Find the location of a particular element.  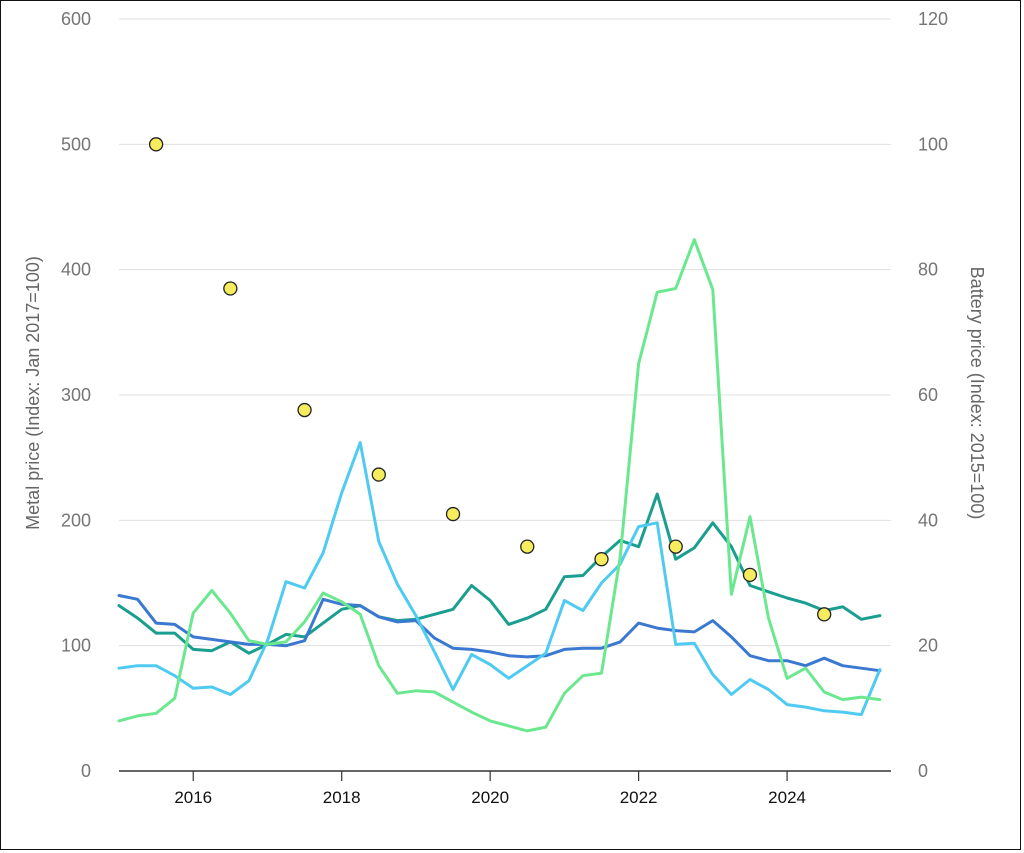

x-tick-label-2: 2020 is located at coordinates (490, 797).